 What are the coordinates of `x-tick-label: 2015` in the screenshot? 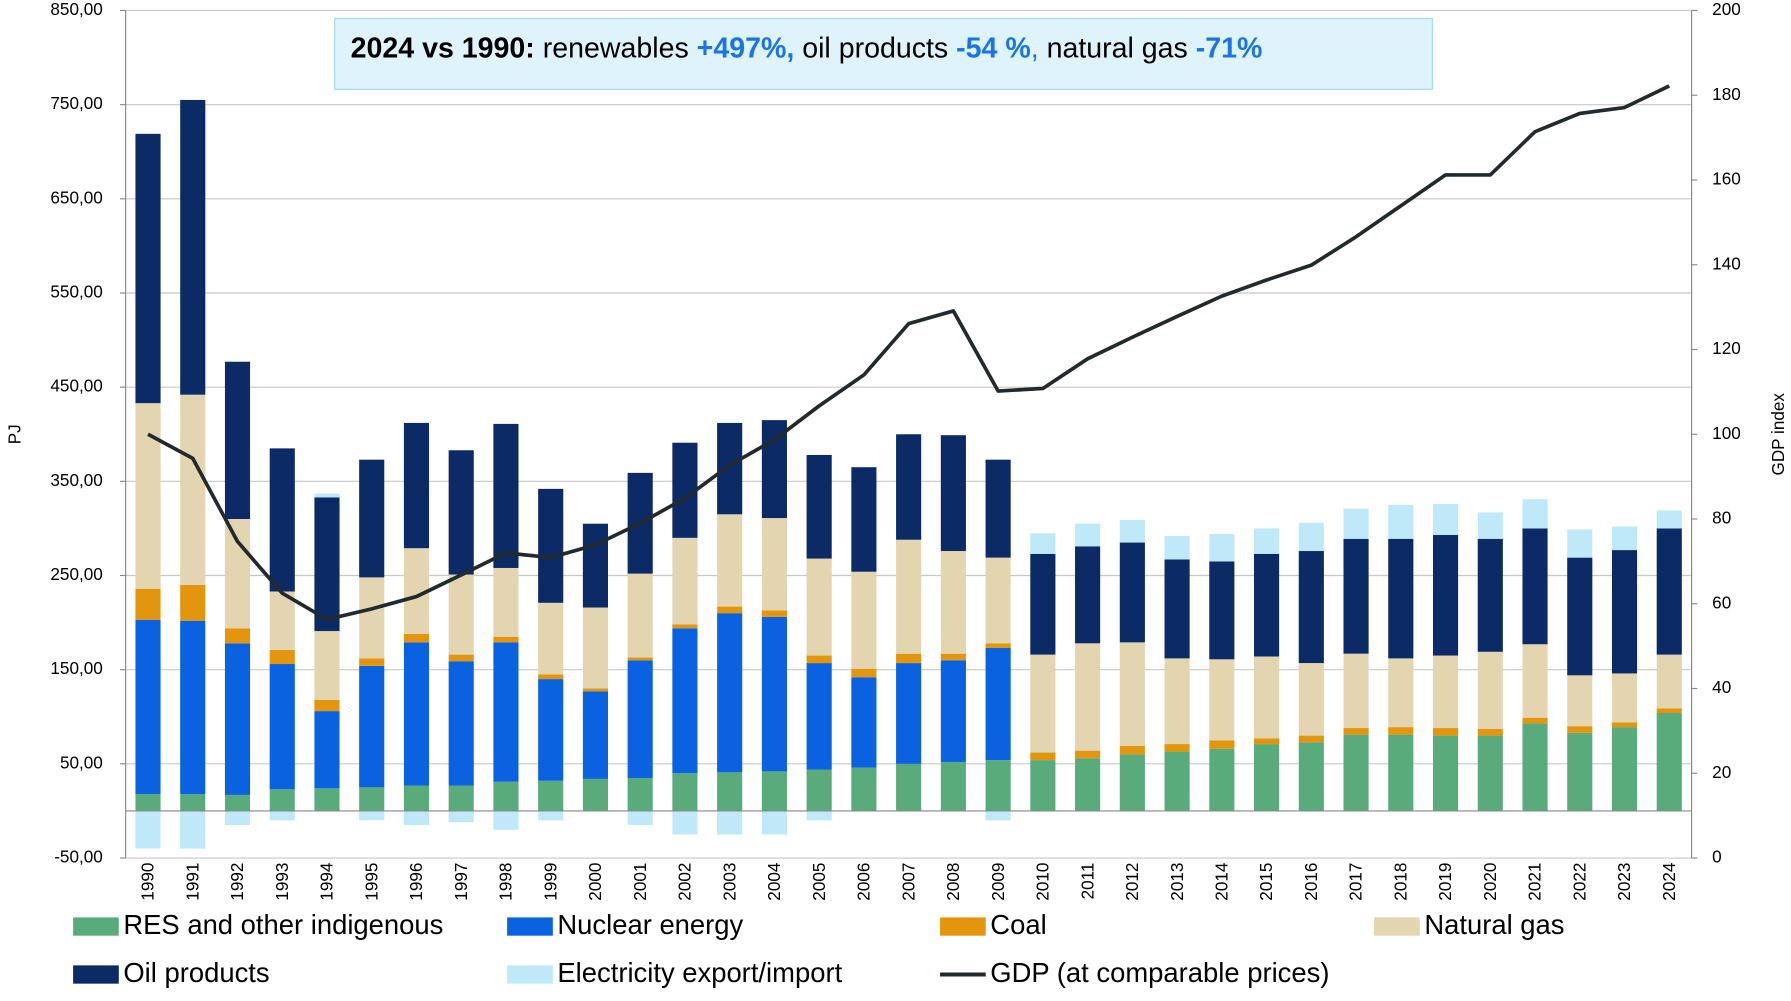 It's located at (1266, 882).